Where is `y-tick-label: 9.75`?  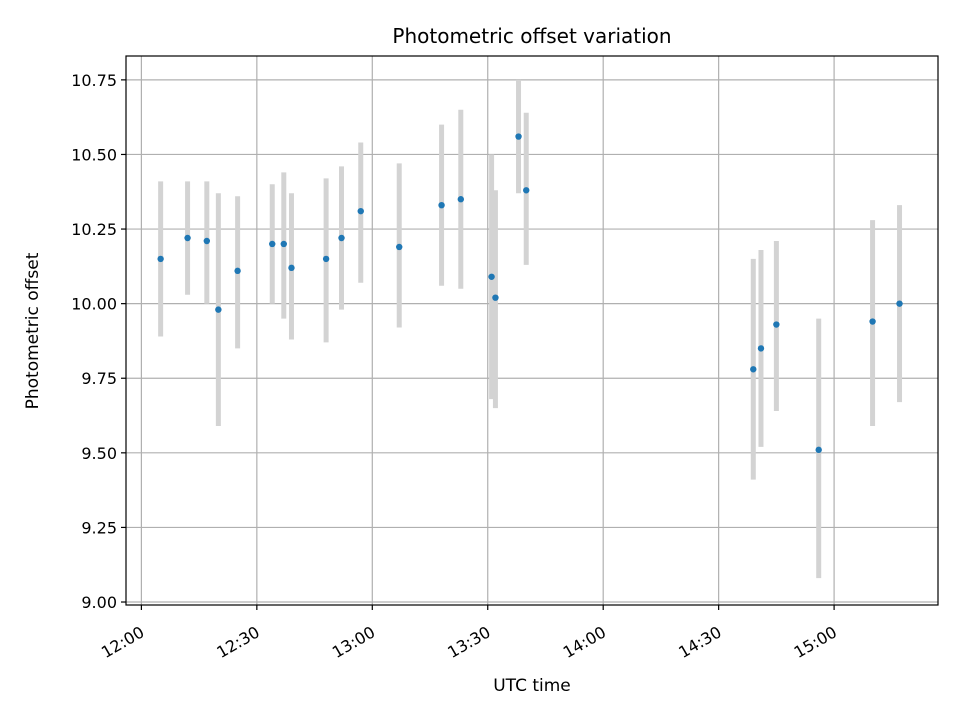
y-tick-label: 9.75 is located at coordinates (99, 378).